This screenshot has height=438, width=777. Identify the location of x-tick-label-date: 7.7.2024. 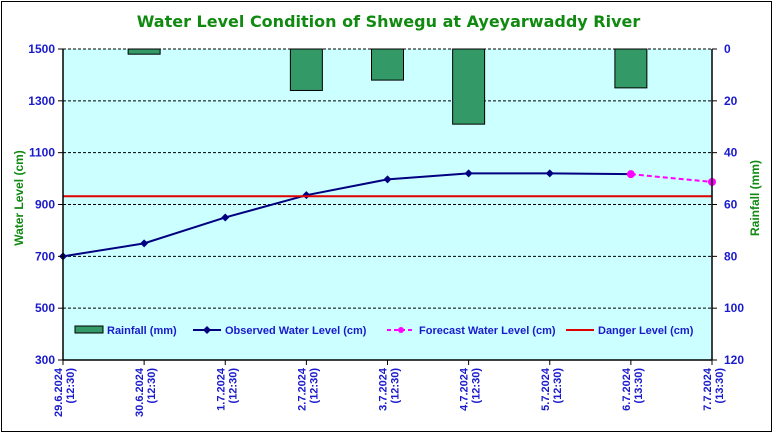
(708, 389).